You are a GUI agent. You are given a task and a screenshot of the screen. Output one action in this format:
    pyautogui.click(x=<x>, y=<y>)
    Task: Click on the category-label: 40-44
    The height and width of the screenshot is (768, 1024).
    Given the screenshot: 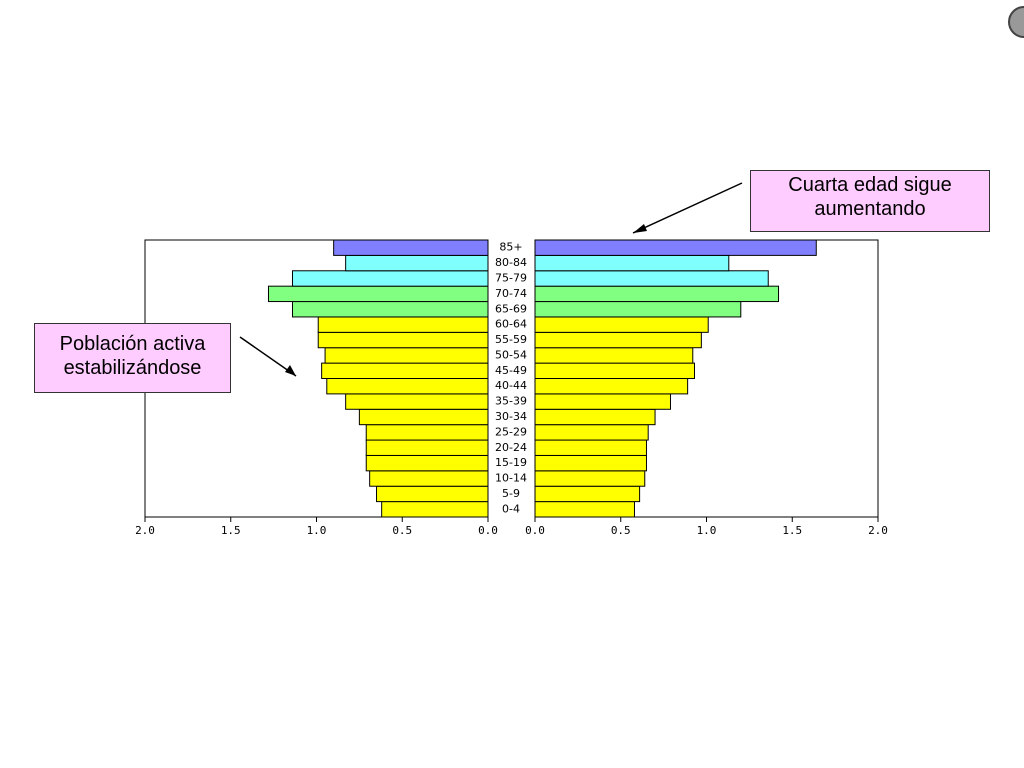 What is the action you would take?
    pyautogui.click(x=511, y=385)
    